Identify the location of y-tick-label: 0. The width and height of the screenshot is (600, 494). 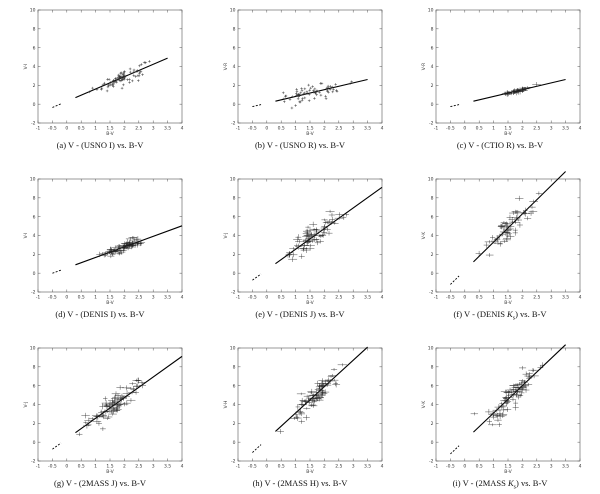
(34, 105).